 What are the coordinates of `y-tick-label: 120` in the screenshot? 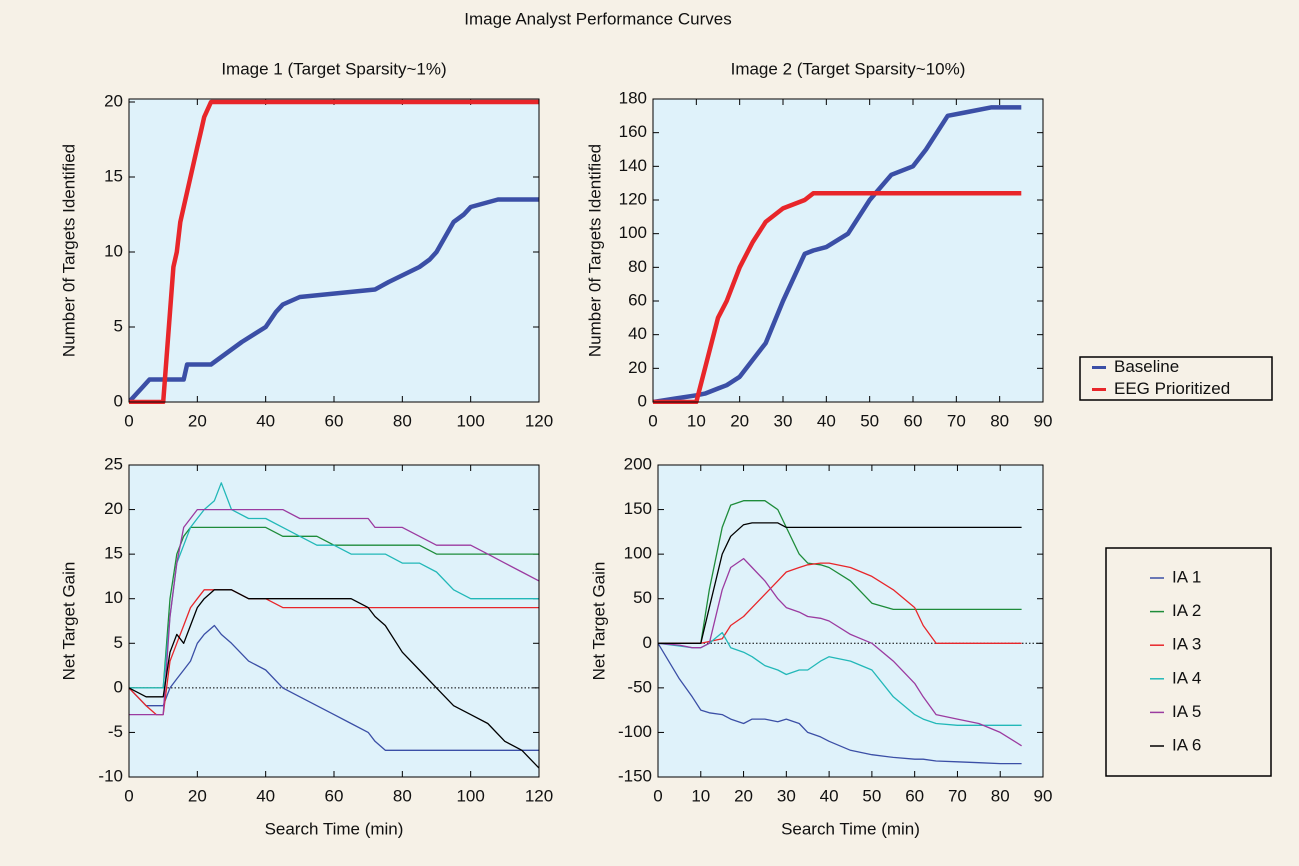 It's located at (633, 198).